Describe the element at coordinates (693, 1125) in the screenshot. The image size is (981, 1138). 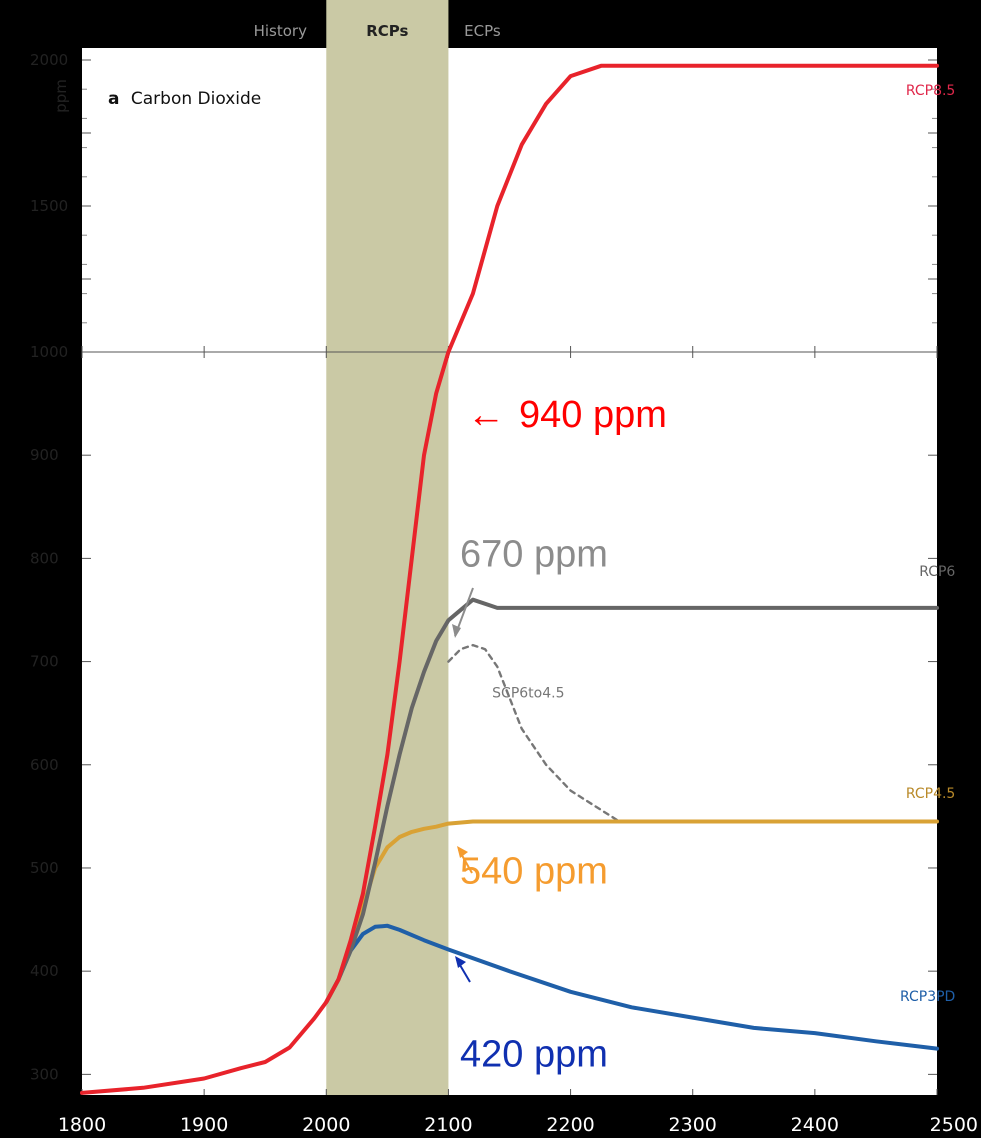
I see `x-tick-label: 2300` at that location.